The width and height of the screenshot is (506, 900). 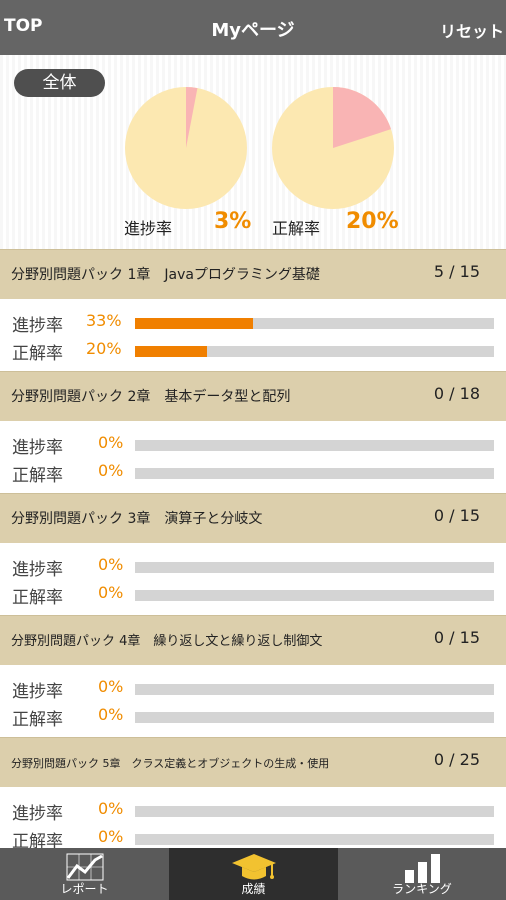 I want to click on chapter-header: 分野別問題パック 1章 Javaプログラミング基礎 5 / 15, so click(x=253, y=274).